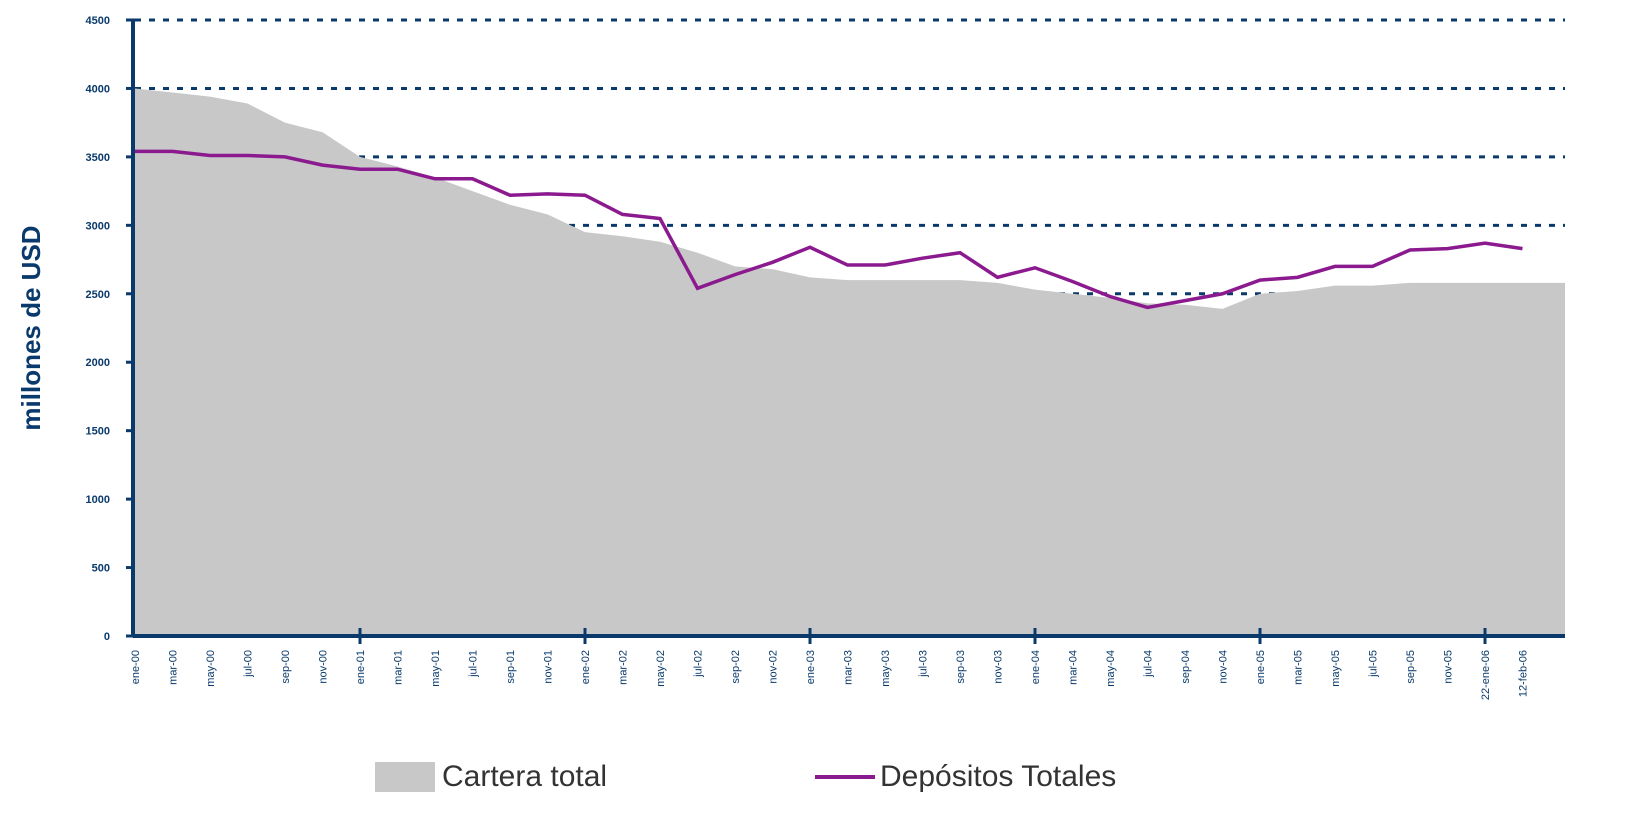 This screenshot has height=823, width=1638. I want to click on x-tick-label: jul-02, so click(699, 664).